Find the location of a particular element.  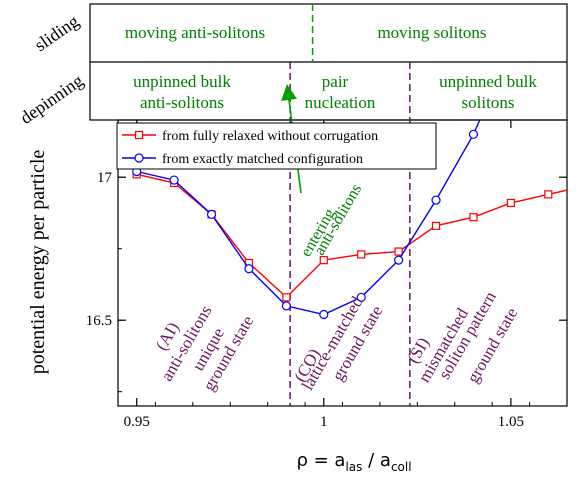

legend-box is located at coordinates (276, 146).